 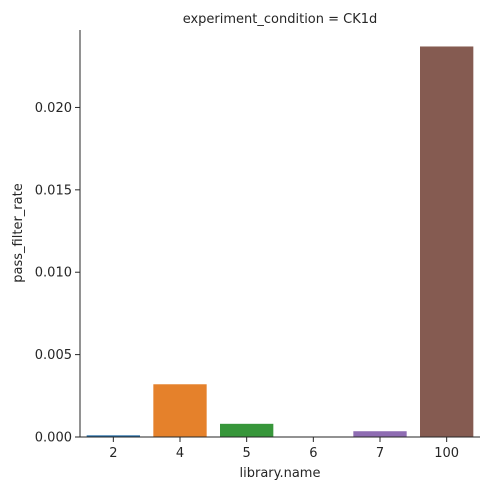 What do you see at coordinates (53, 190) in the screenshot?
I see `y-tick-label: 0.015` at bounding box center [53, 190].